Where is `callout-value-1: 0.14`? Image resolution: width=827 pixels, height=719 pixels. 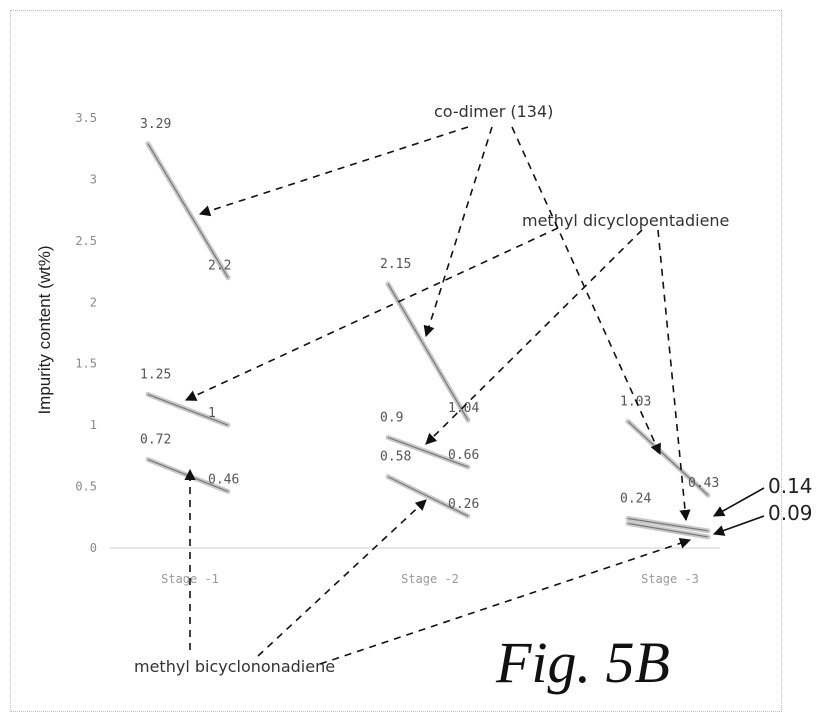
callout-value-1: 0.14 is located at coordinates (790, 486).